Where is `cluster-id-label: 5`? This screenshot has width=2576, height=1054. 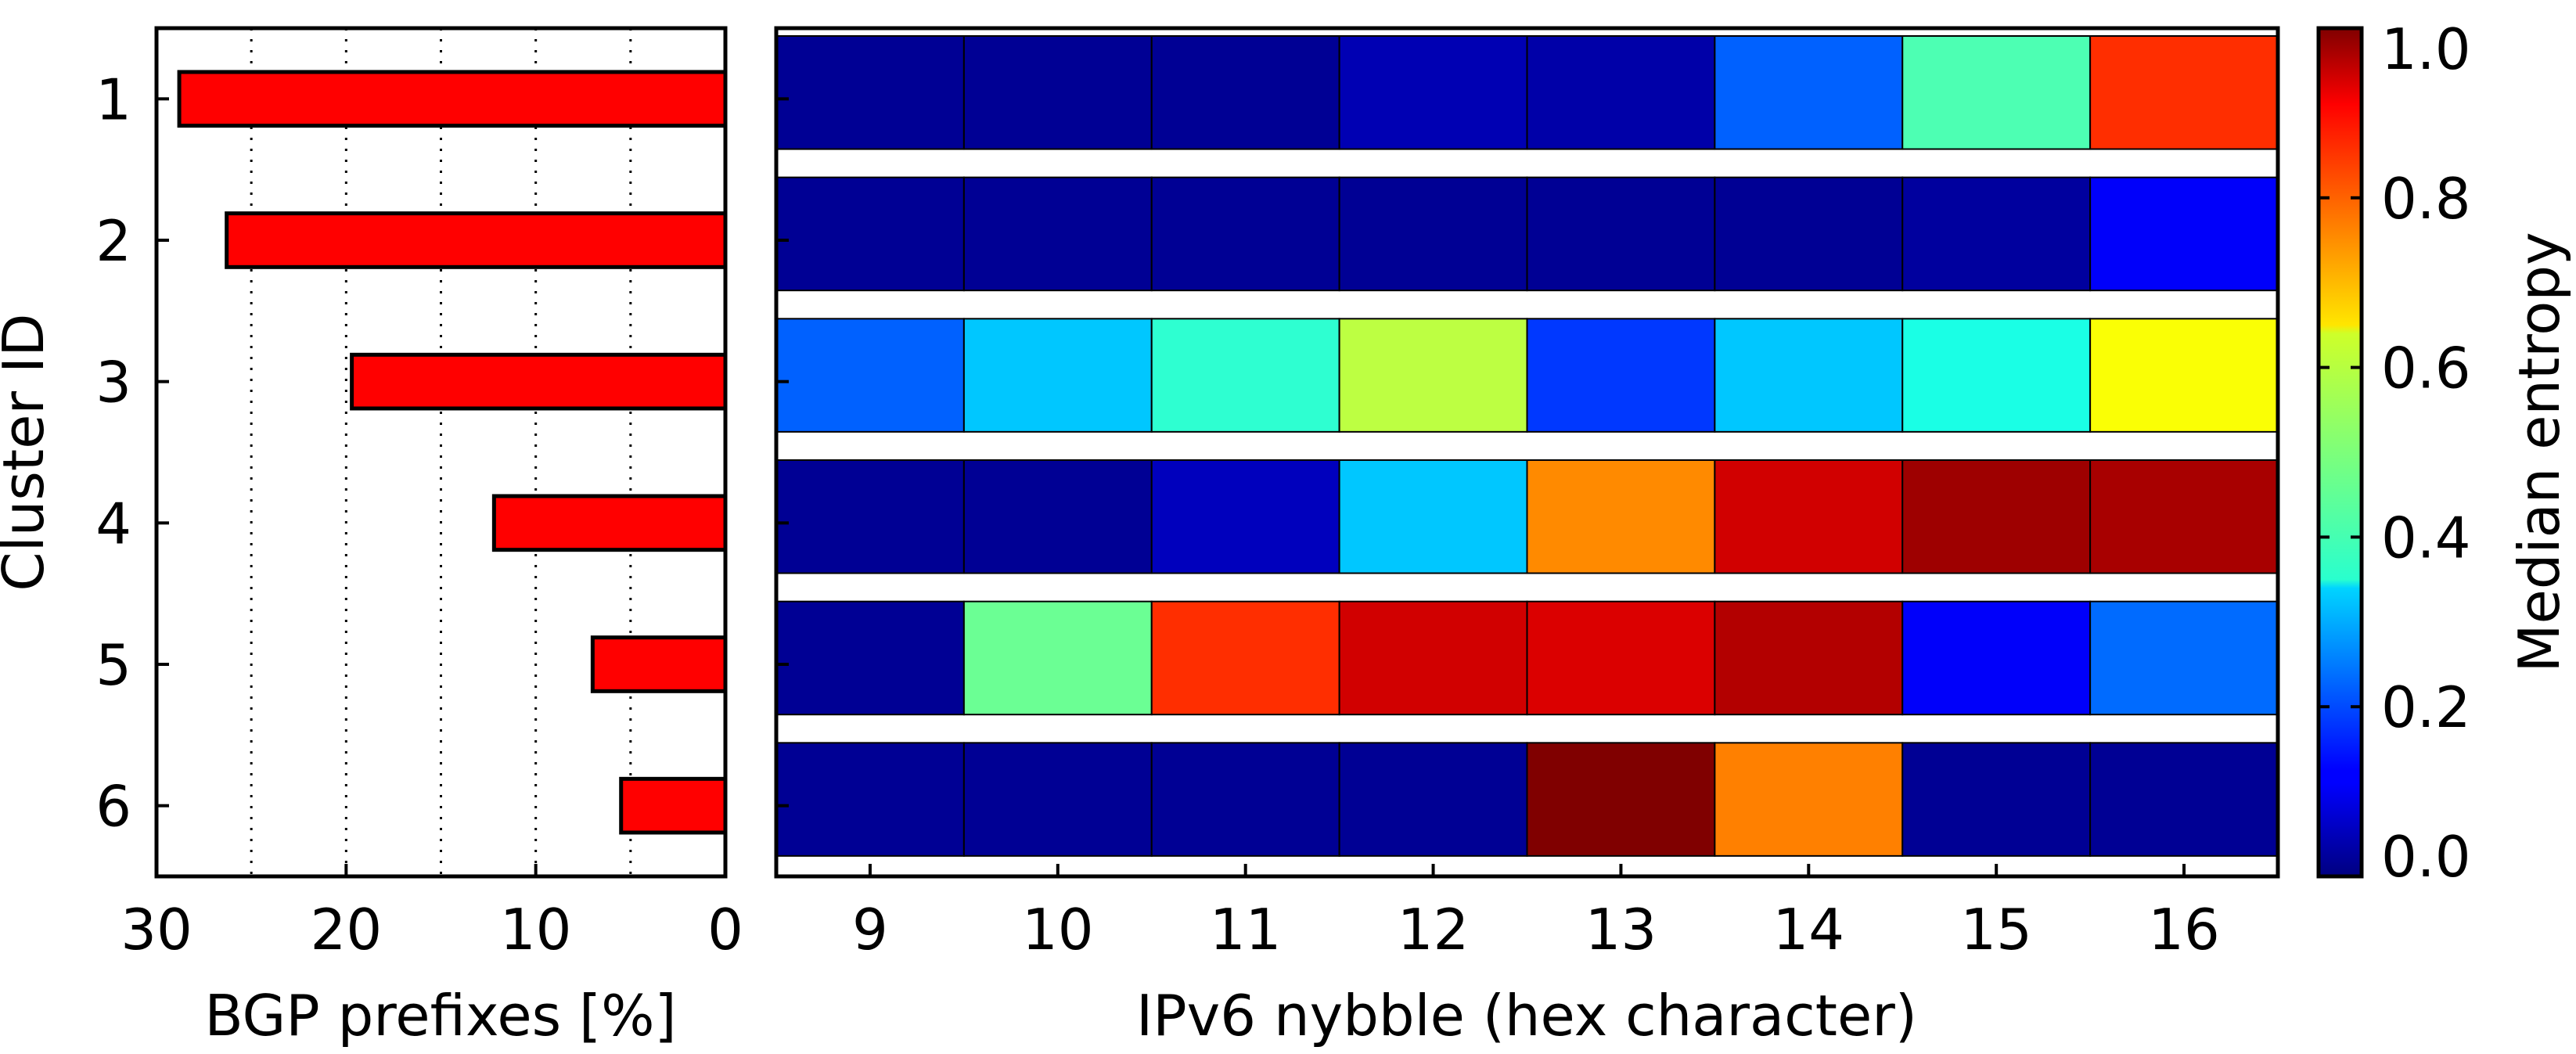 cluster-id-label: 5 is located at coordinates (113, 665).